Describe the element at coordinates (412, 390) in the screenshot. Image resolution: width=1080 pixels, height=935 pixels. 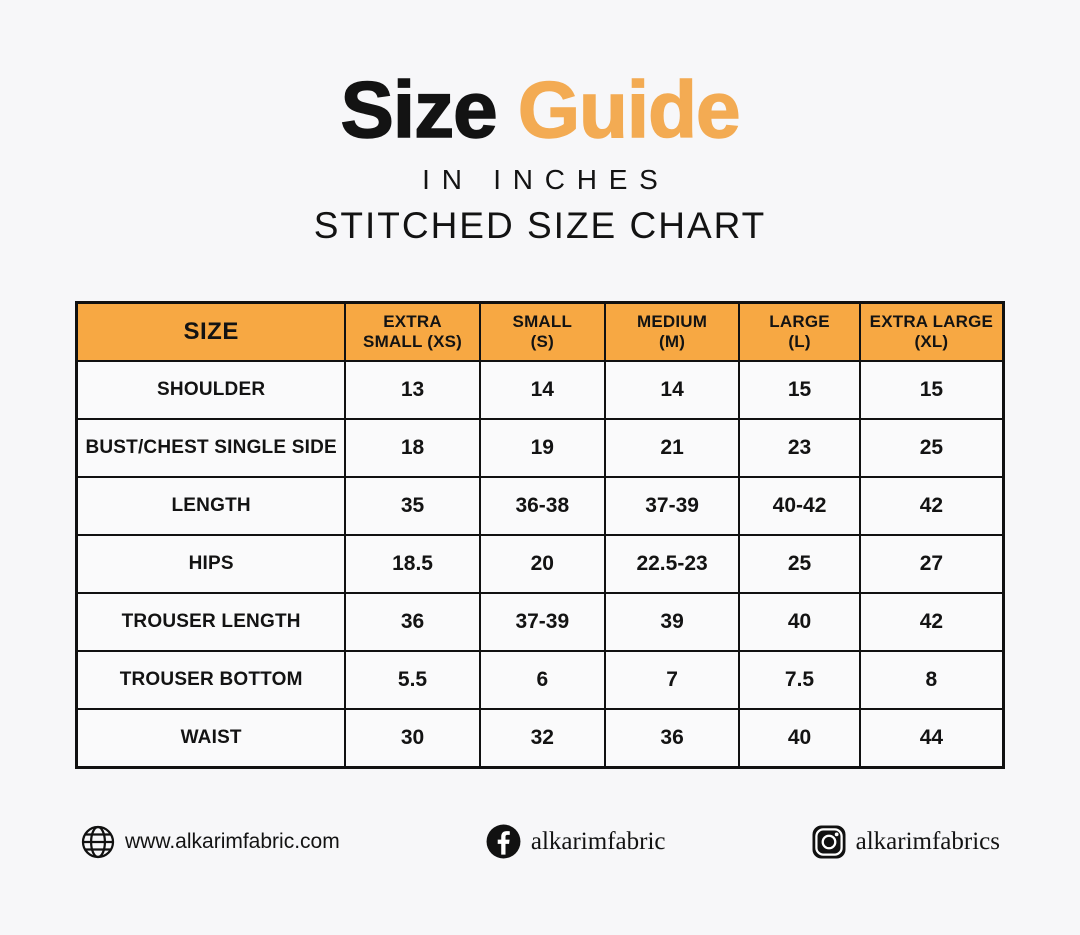
I see `size-value-cell: 13` at that location.